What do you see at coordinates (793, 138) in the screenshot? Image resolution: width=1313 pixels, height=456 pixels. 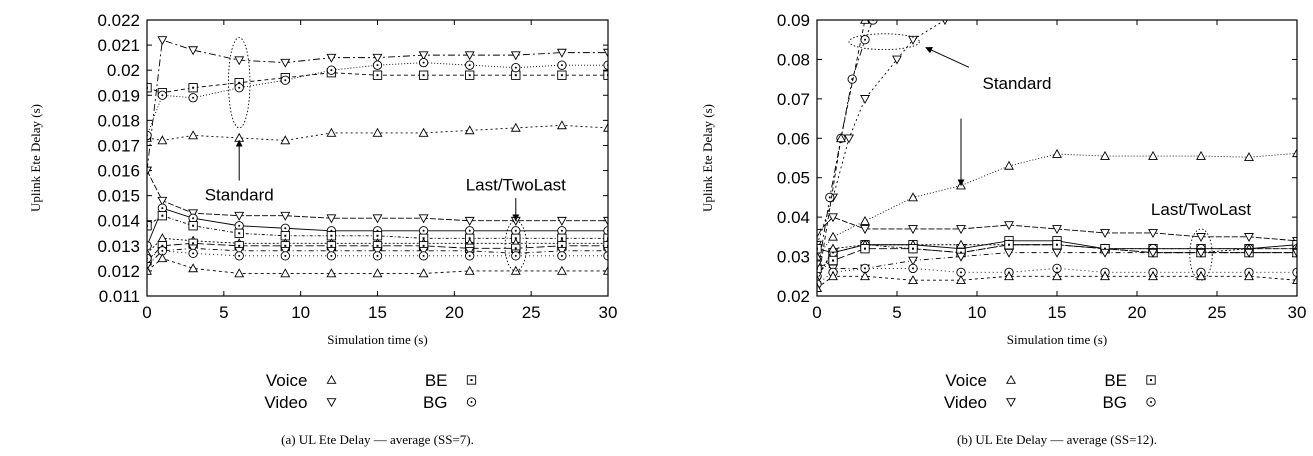 I see `y-tick-label: 0.06` at bounding box center [793, 138].